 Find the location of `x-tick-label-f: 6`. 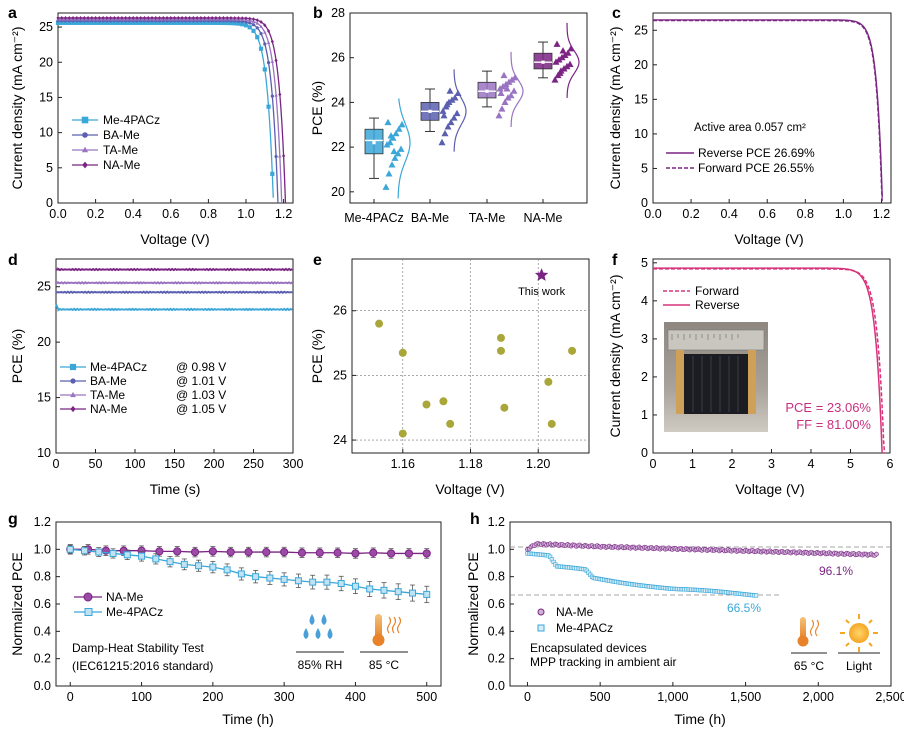

x-tick-label-f: 6 is located at coordinates (890, 464).